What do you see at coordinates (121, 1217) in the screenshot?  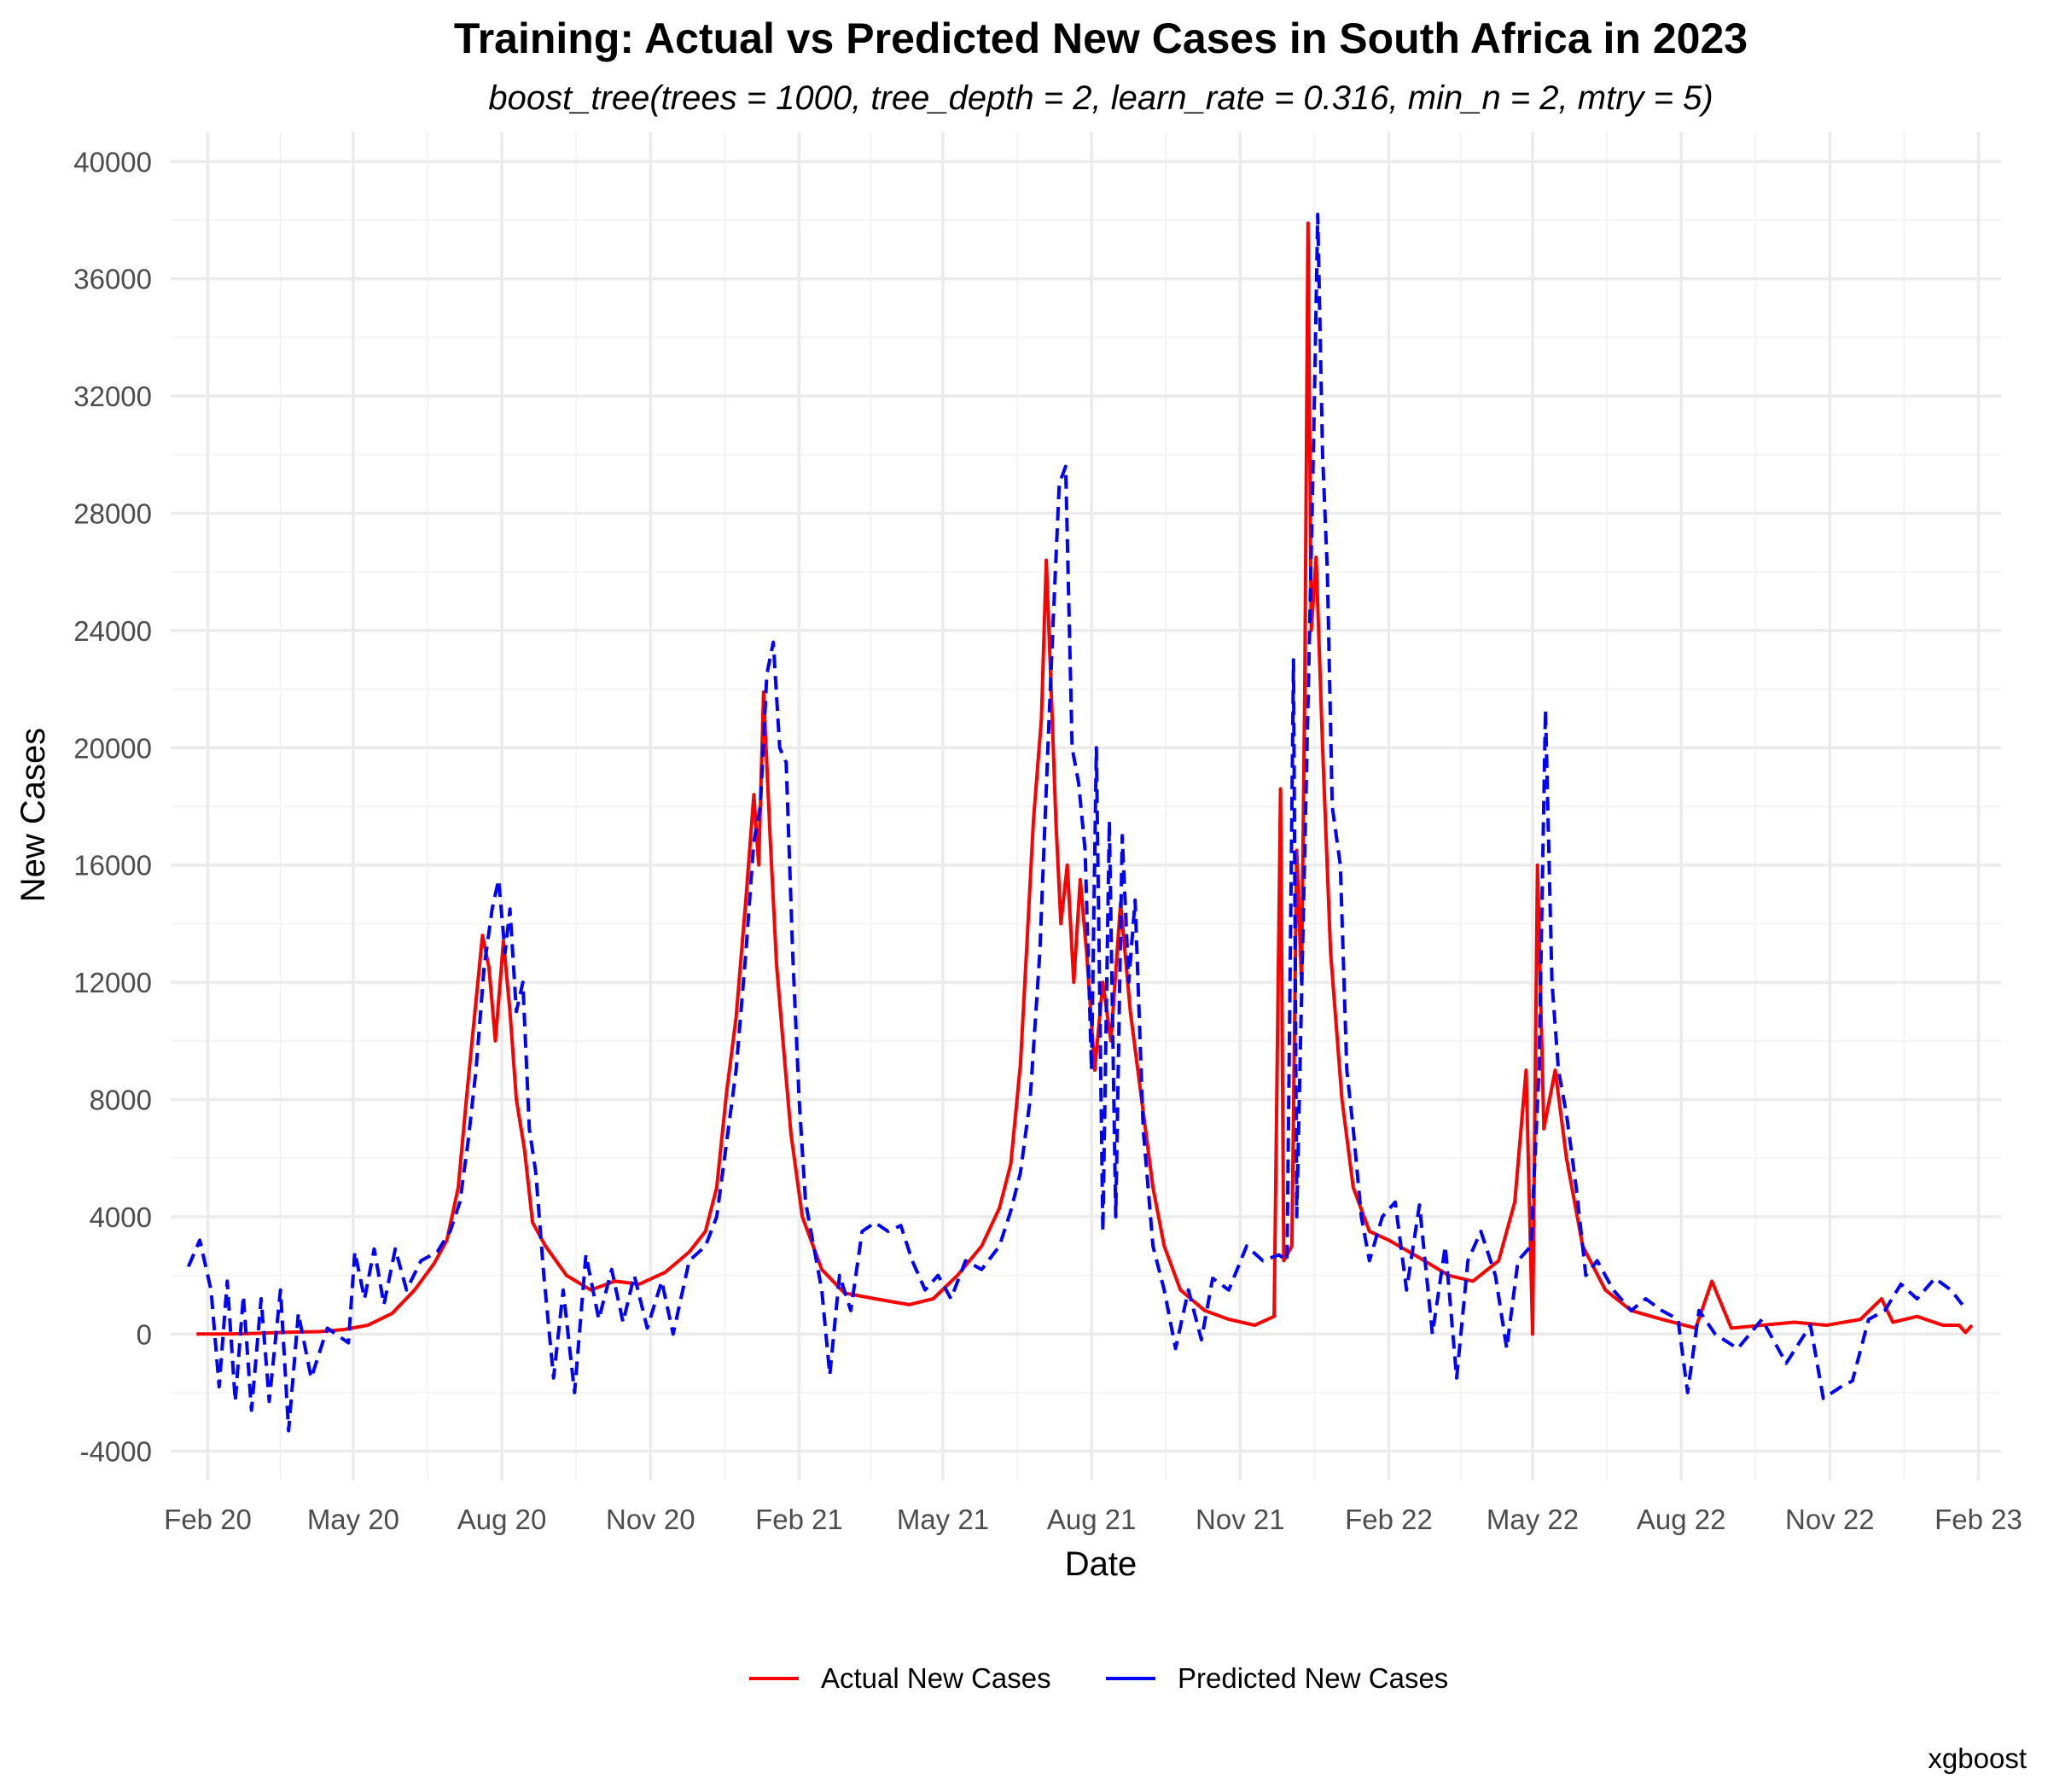 I see `y-tick-label: 4000` at bounding box center [121, 1217].